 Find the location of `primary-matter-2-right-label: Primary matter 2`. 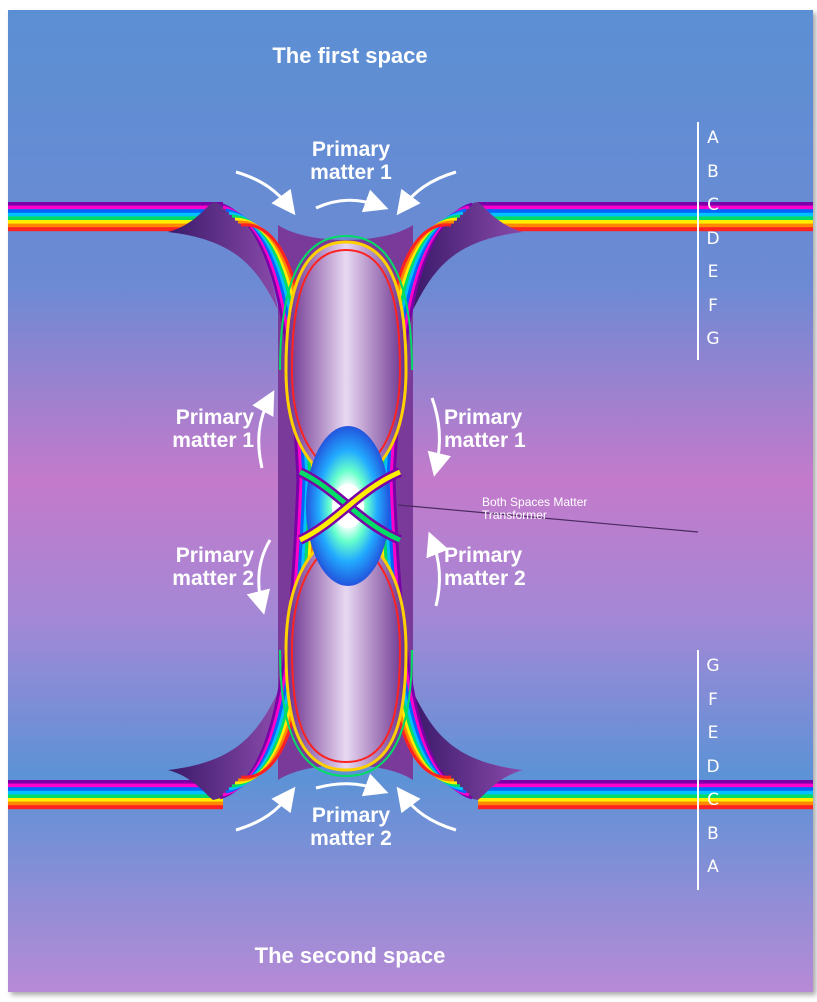

primary-matter-2-right-label: Primary matter 2 is located at coordinates (499, 567).